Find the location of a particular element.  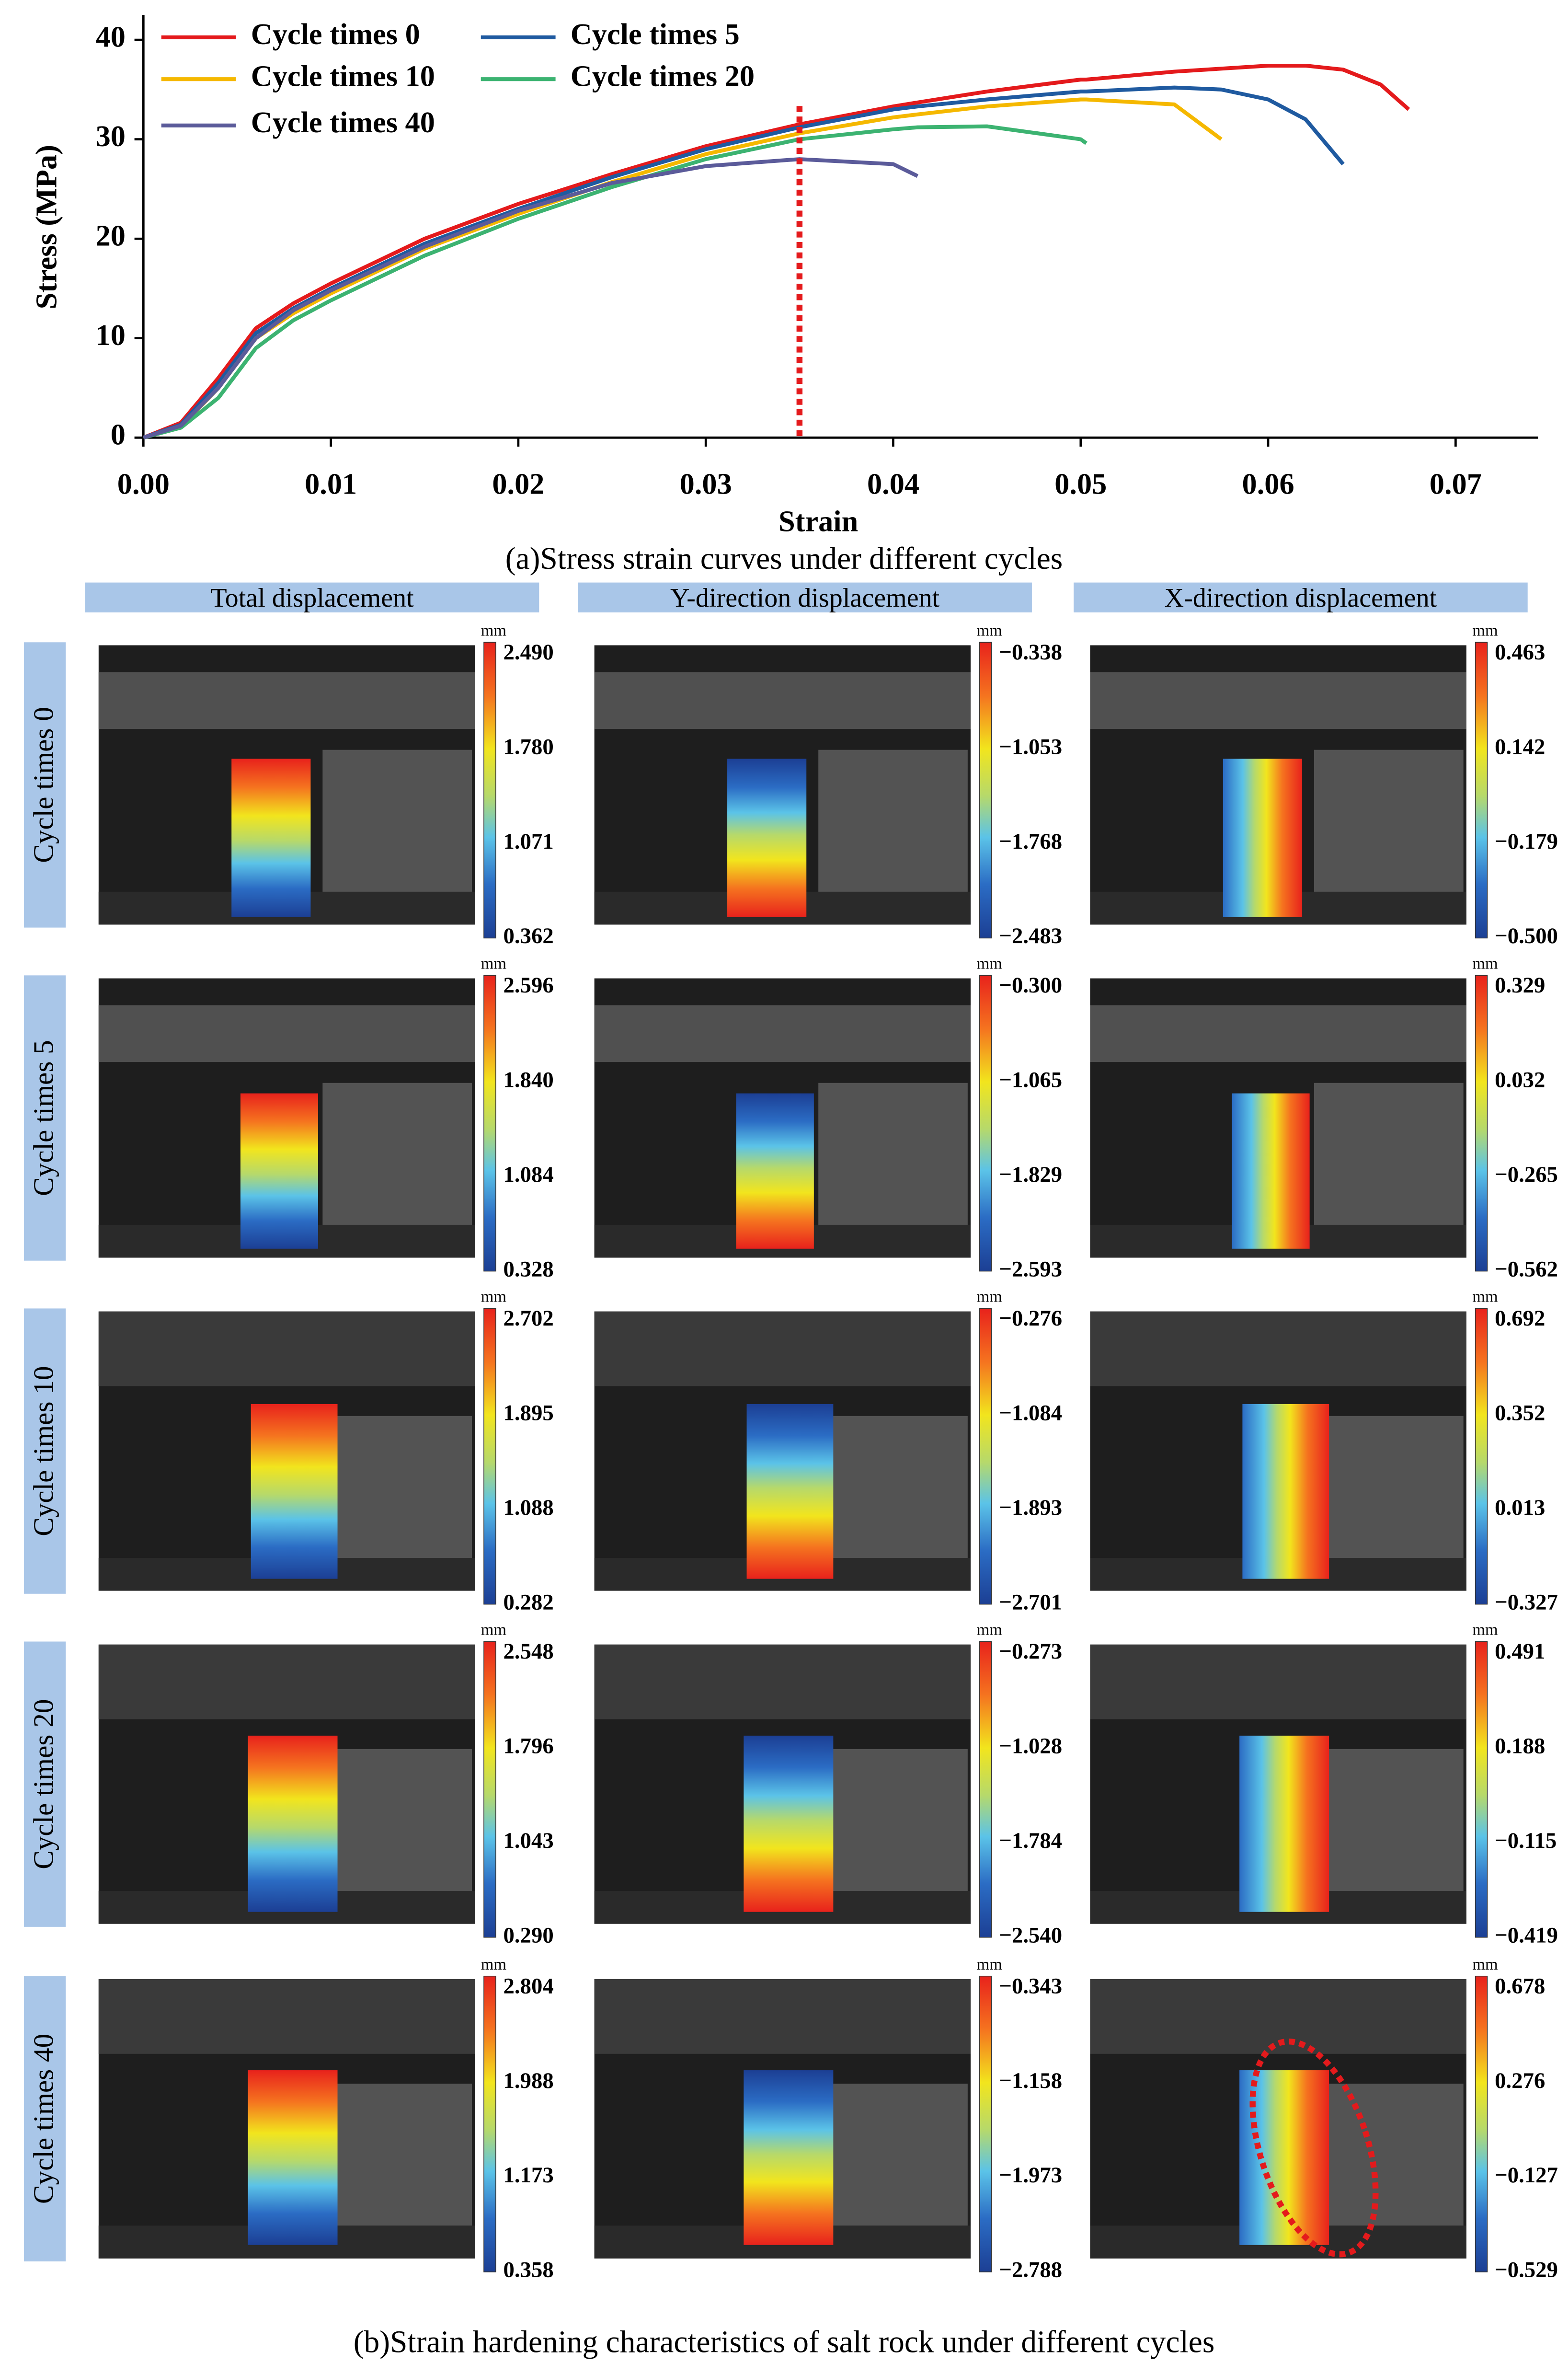

highlight-ellipse is located at coordinates (1314, 2148).